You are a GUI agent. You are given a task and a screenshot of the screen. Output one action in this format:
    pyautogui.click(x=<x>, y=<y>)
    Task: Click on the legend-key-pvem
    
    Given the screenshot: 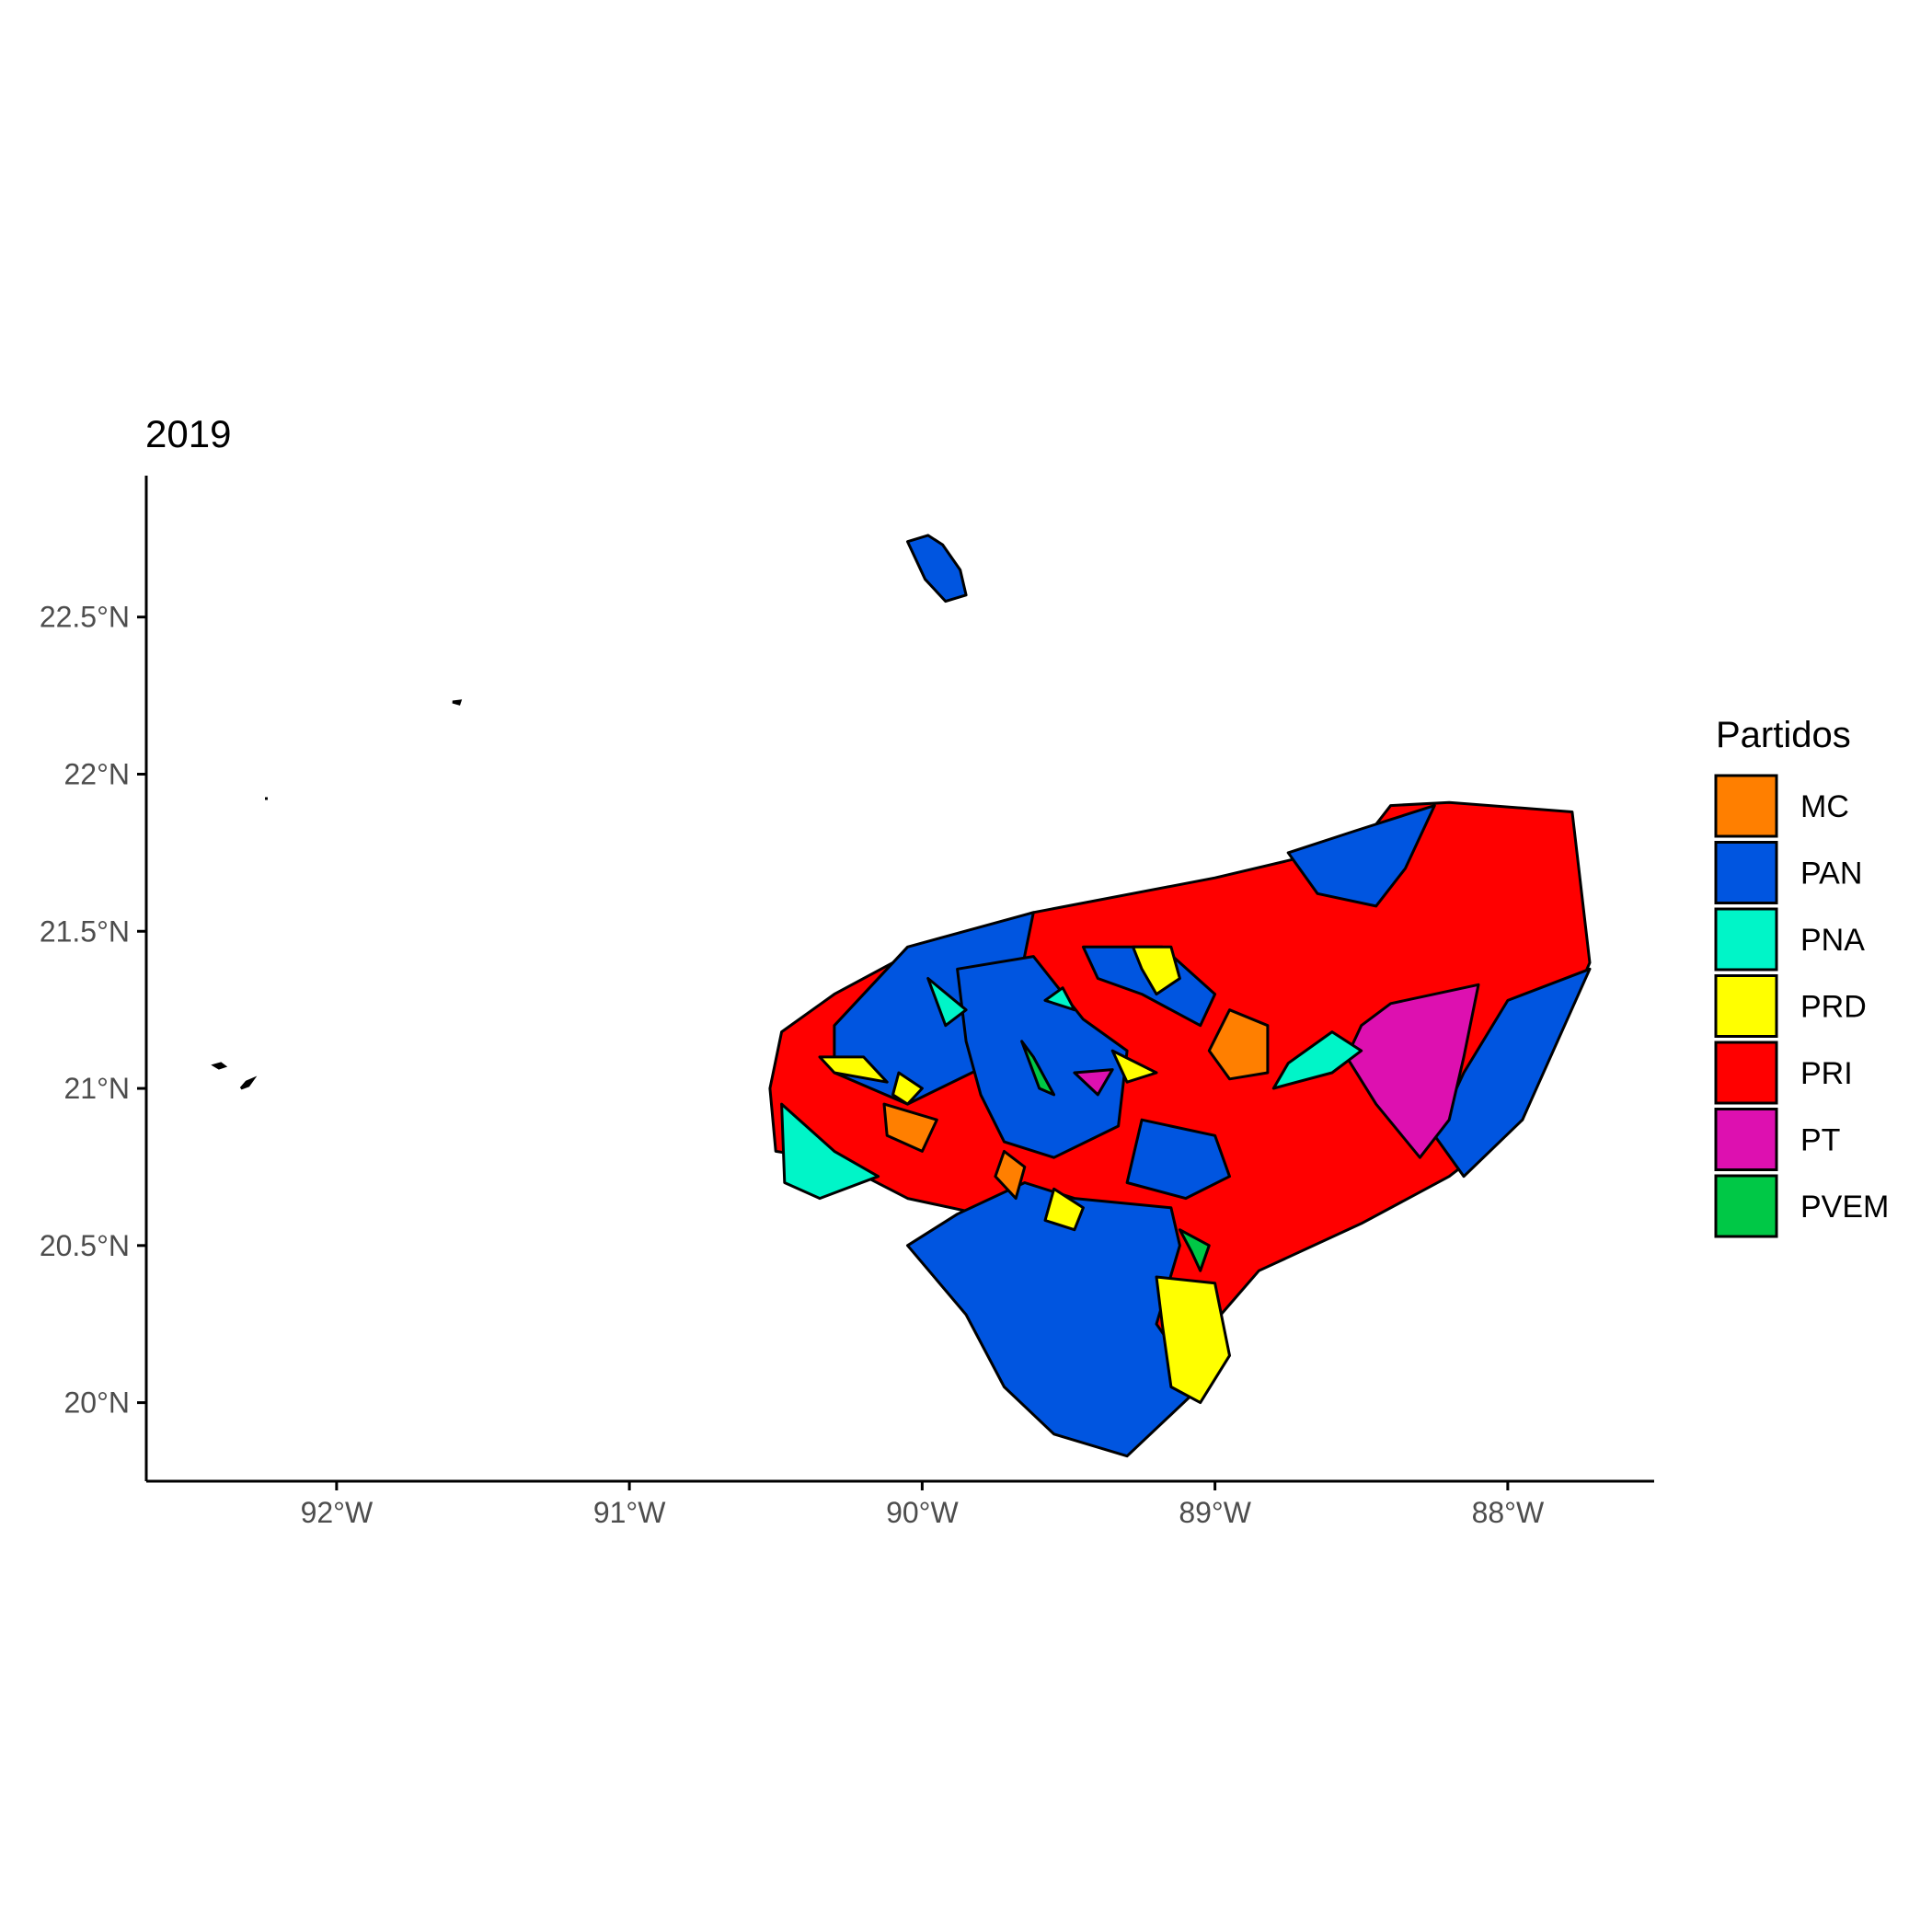 What is the action you would take?
    pyautogui.click(x=1746, y=1206)
    